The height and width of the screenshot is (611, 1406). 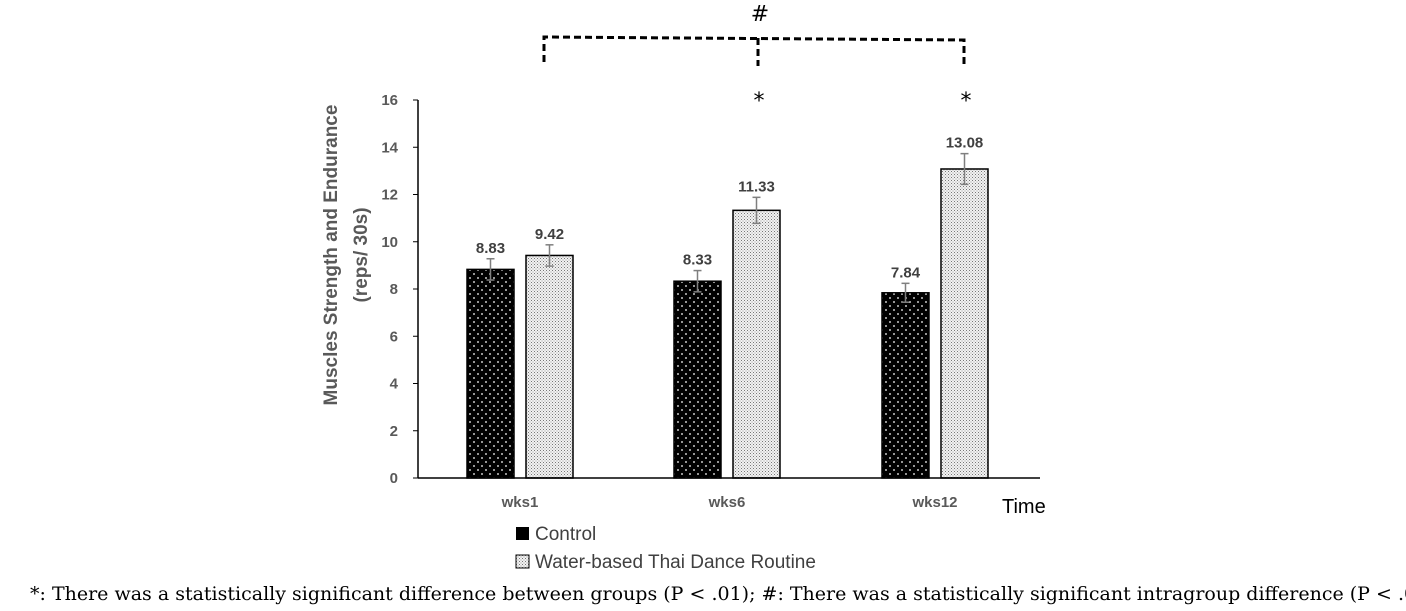 I want to click on y-axis: 0 2 4 6 8 10 12 14 16, so click(x=399, y=289).